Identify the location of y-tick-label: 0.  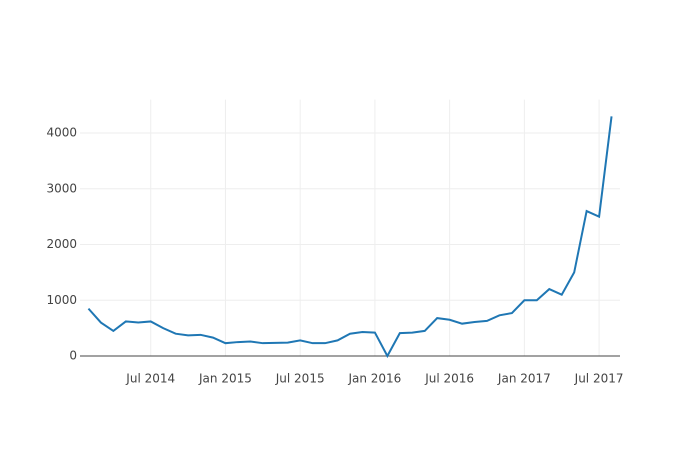
(73, 356).